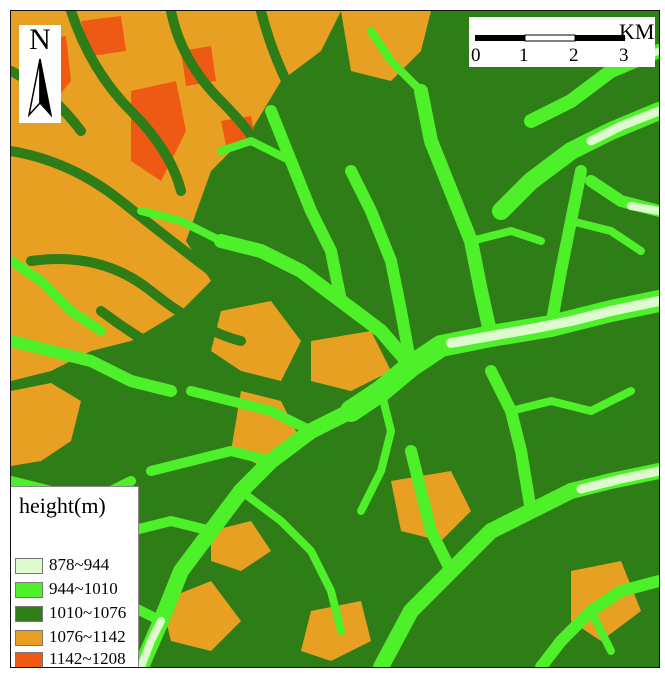  I want to click on scale-tick-2: 2, so click(574, 55).